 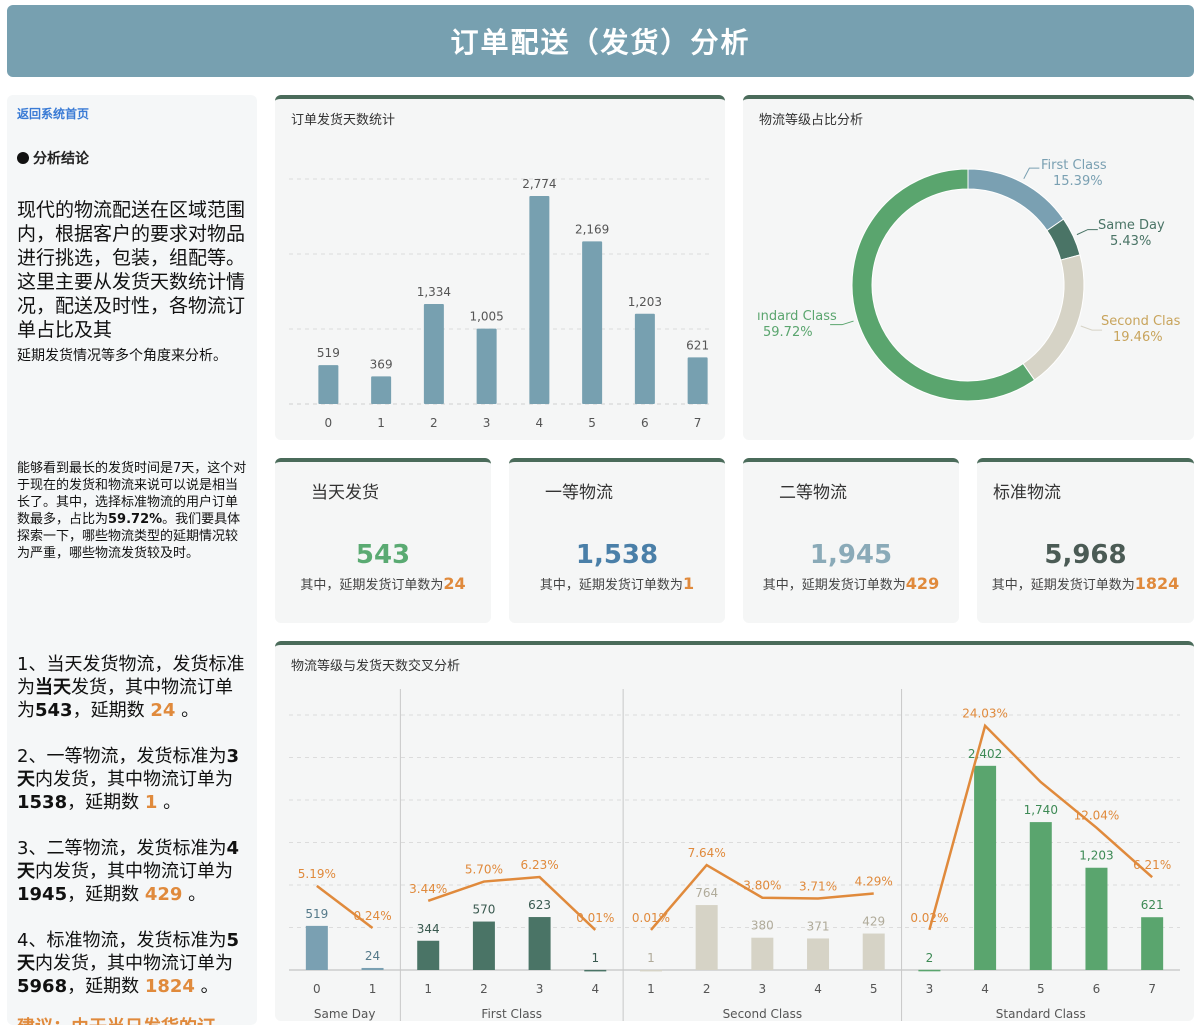 What do you see at coordinates (595, 958) in the screenshot?
I see `bar-value-label: 1` at bounding box center [595, 958].